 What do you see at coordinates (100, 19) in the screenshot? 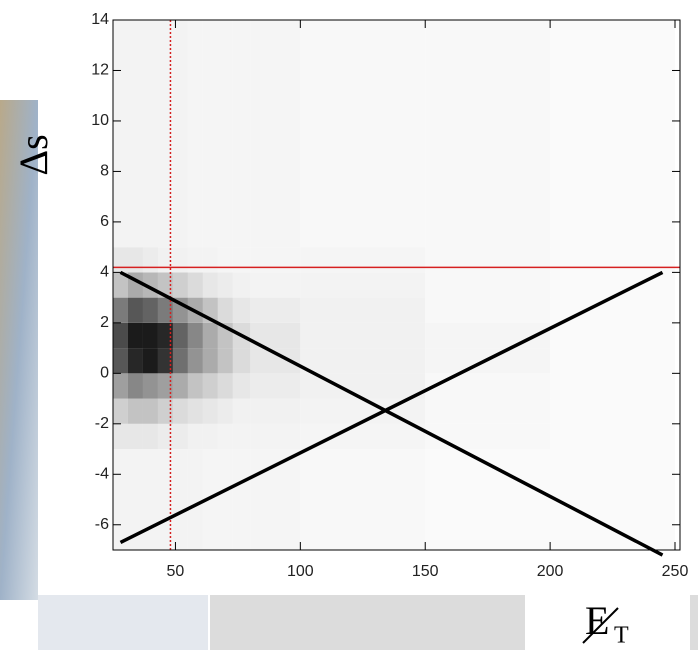
I see `y-tick-label: 14` at bounding box center [100, 19].